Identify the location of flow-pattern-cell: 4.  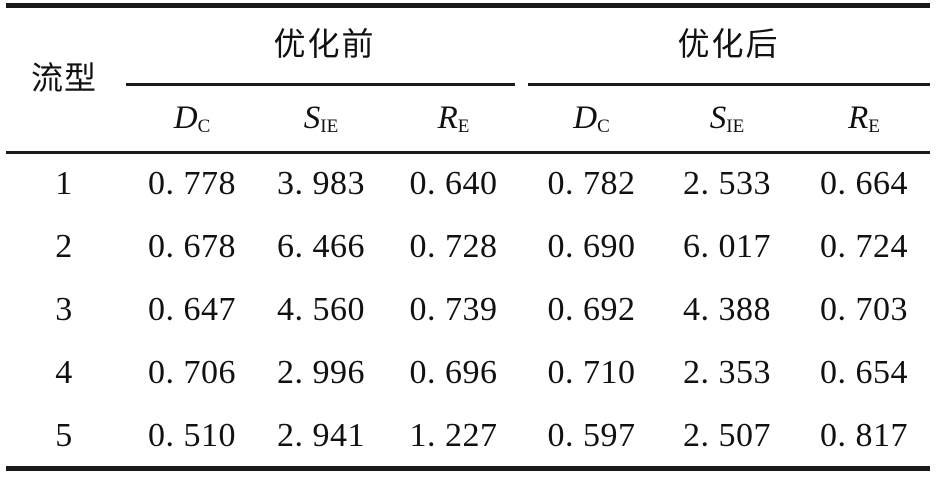
(64, 372).